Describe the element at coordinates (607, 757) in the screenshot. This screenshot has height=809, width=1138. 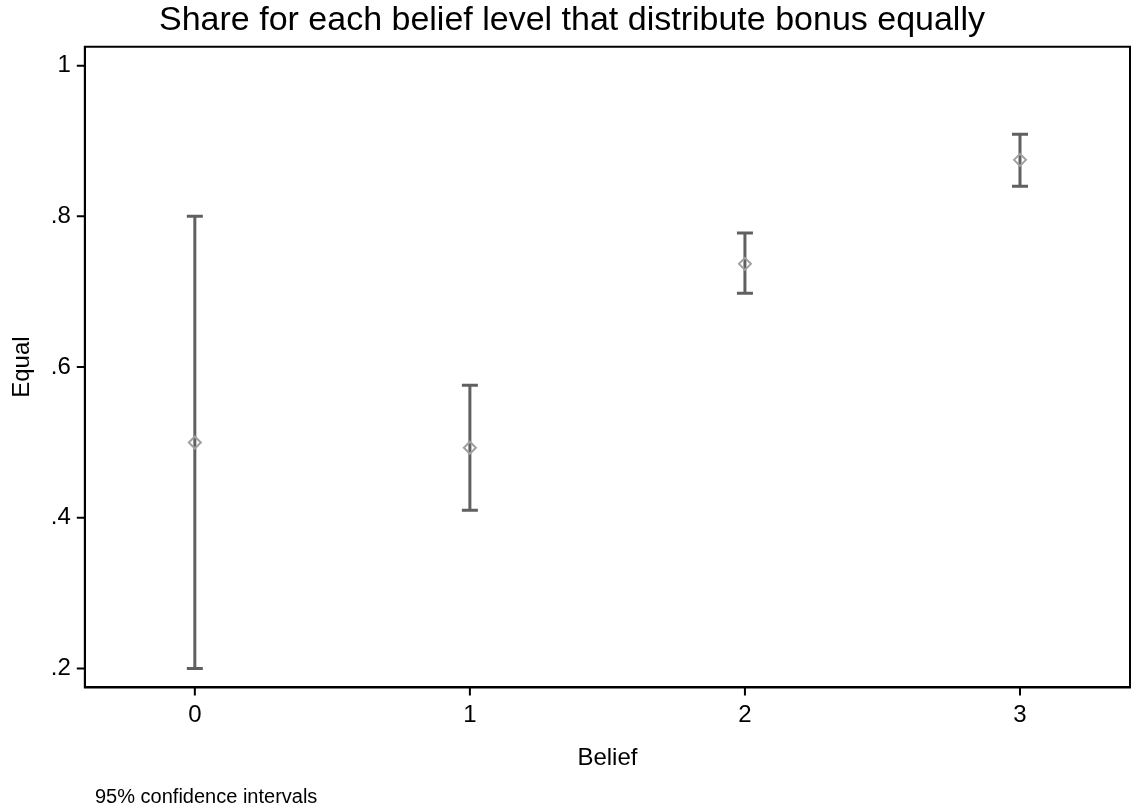
I see `x-axis-title: Belief` at that location.